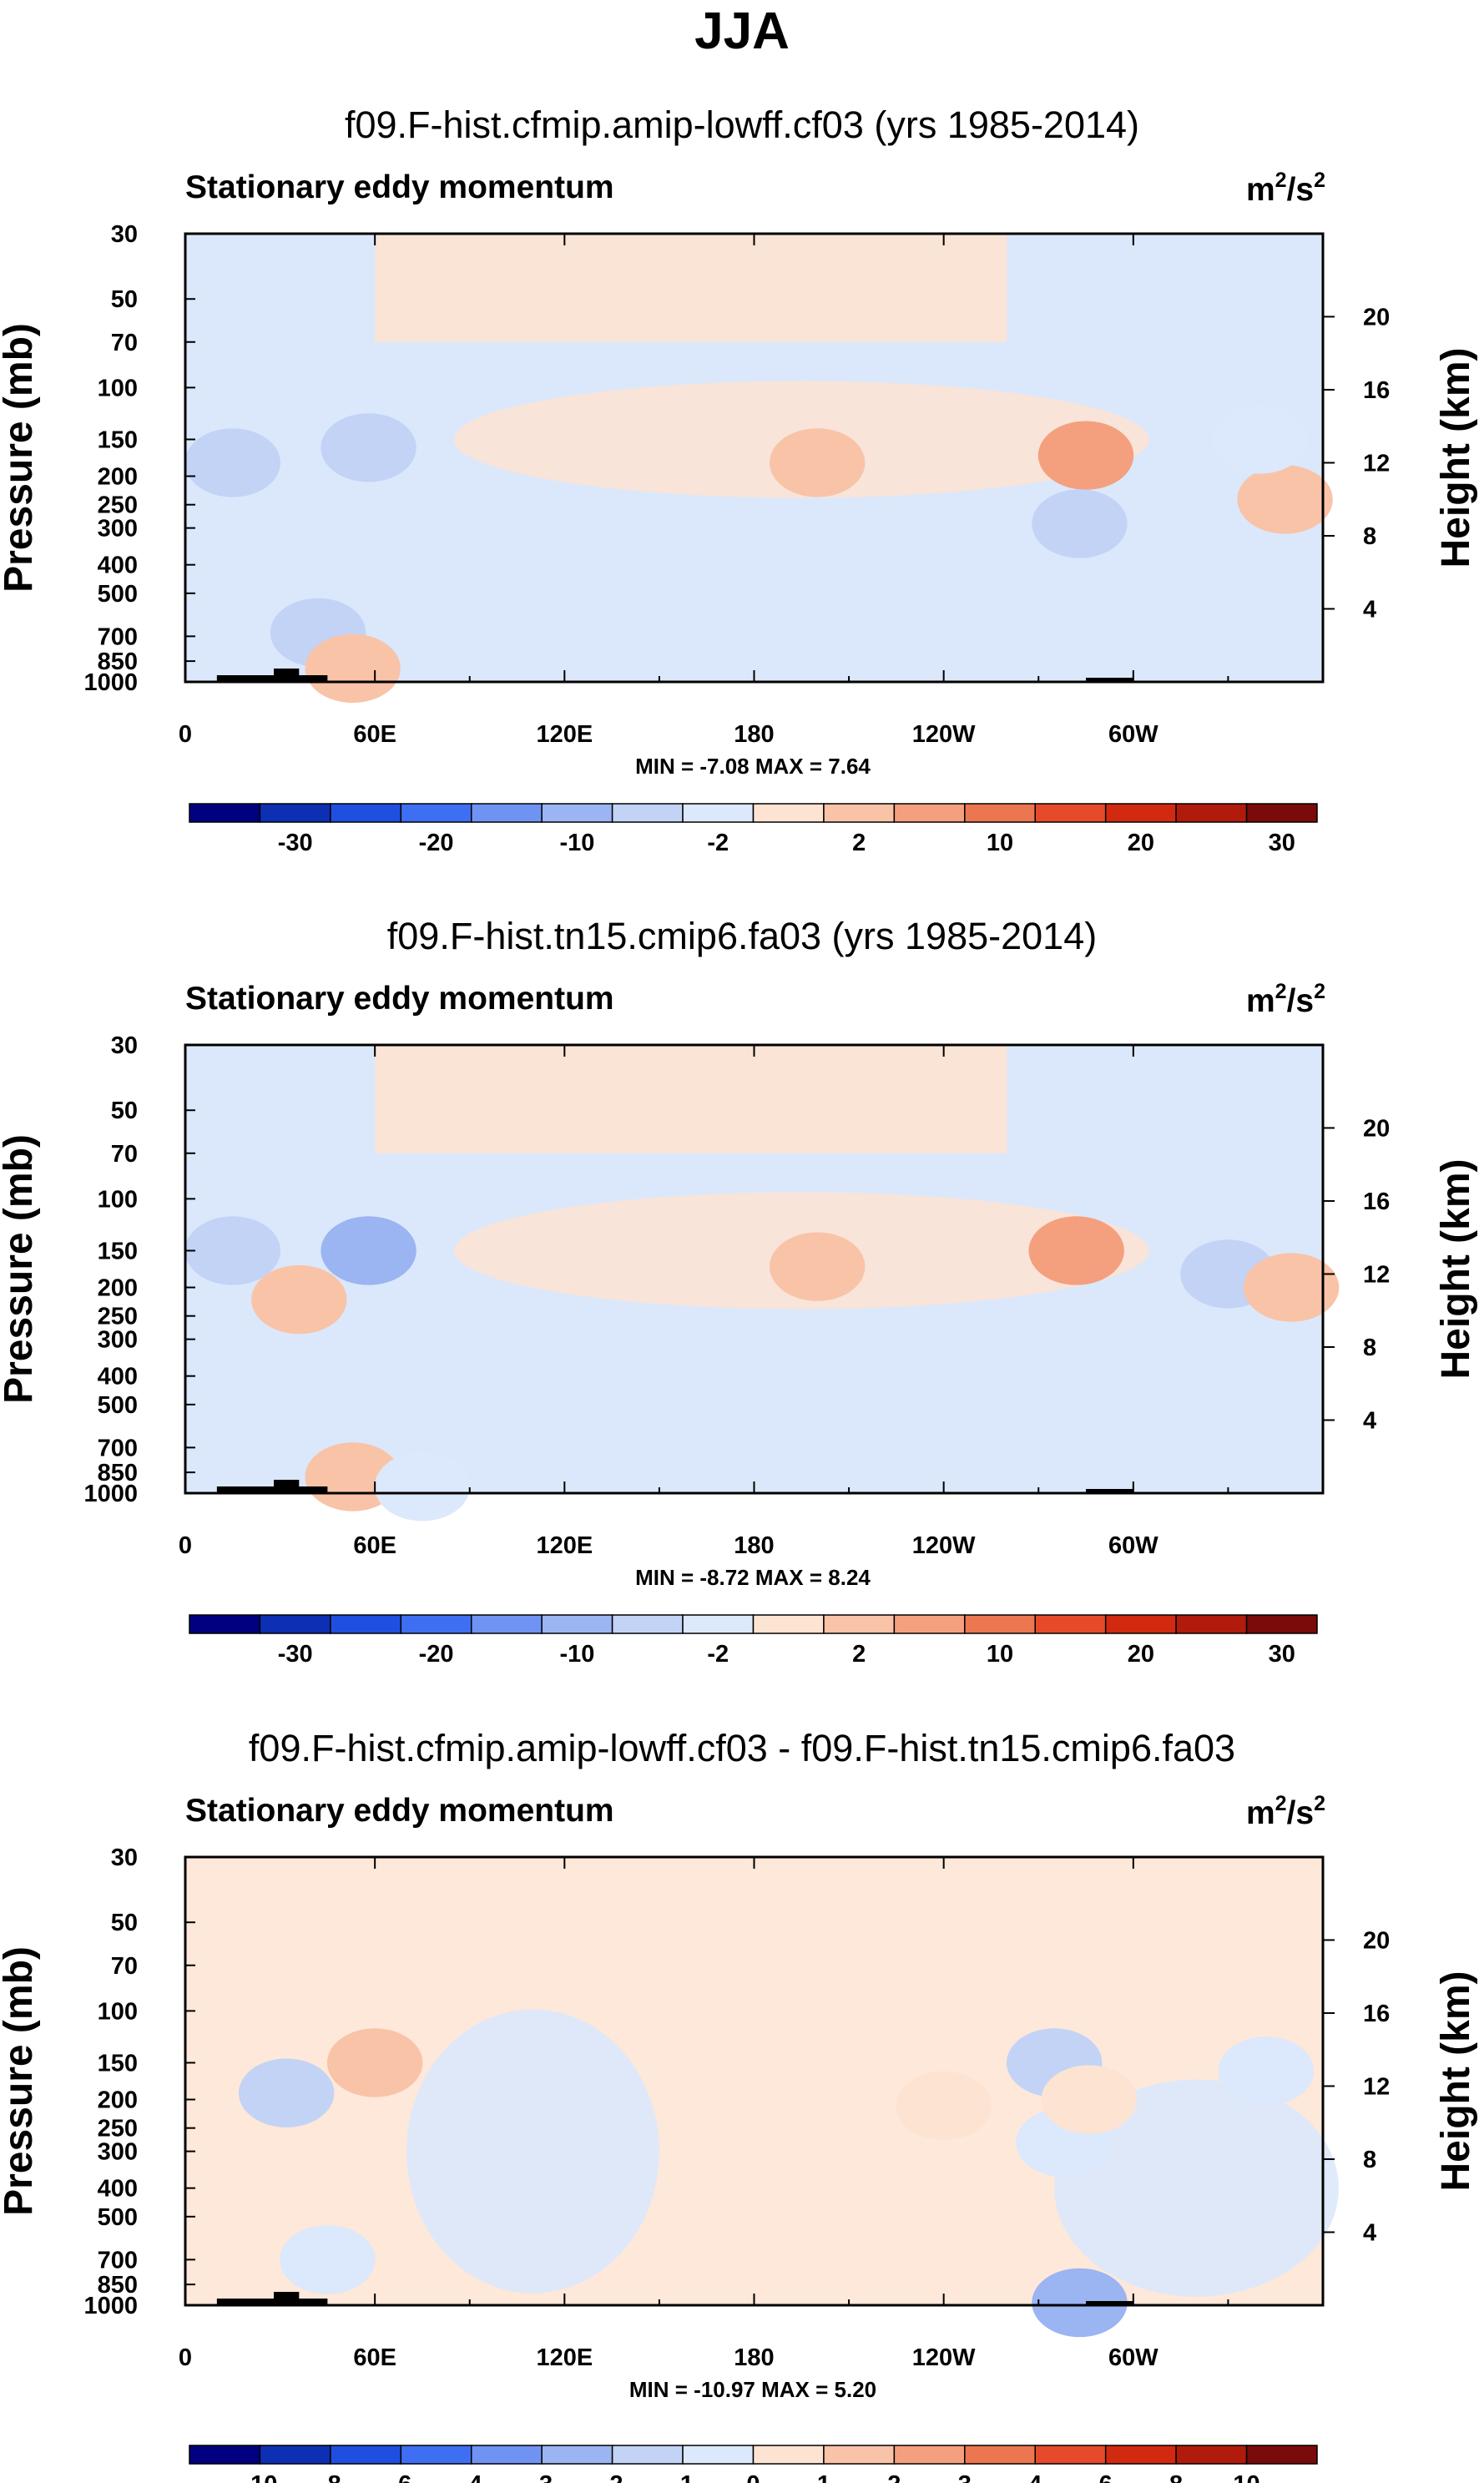 The height and width of the screenshot is (2483, 1484). Describe the element at coordinates (542, 2477) in the screenshot. I see `colorbar-label: -3` at that location.